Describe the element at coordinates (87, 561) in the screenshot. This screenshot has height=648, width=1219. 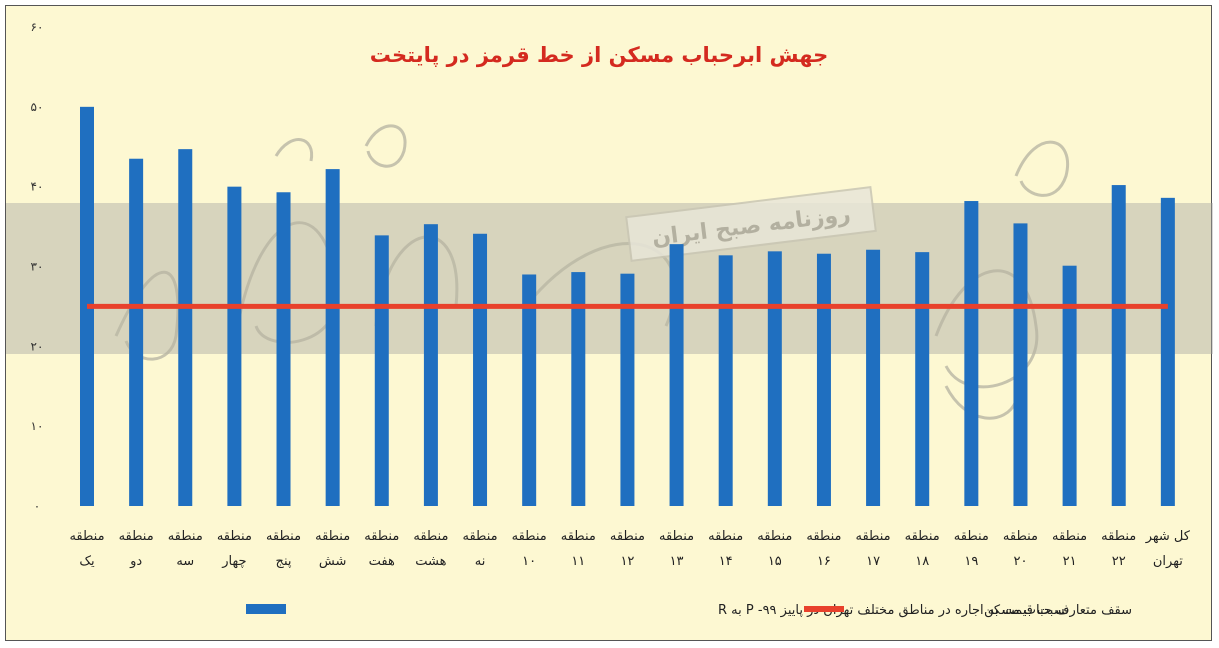
I see `x-tick-label: یک` at that location.